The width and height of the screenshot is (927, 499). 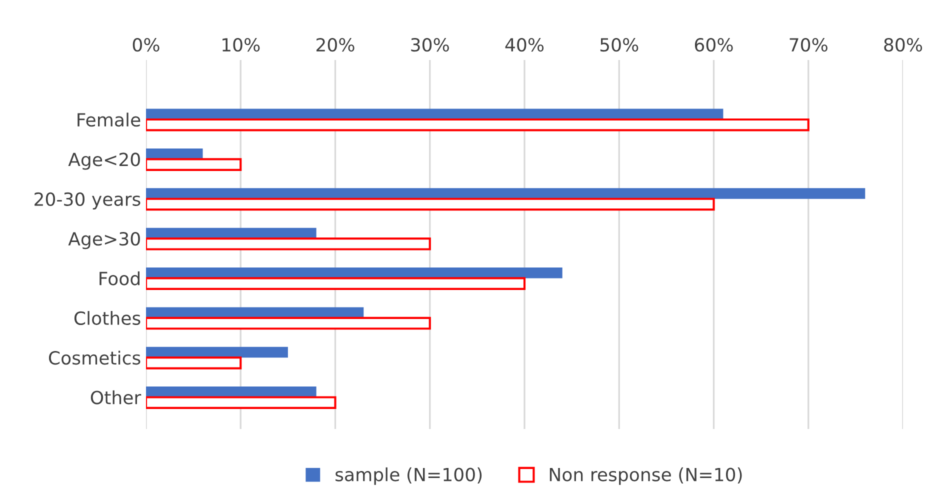 What do you see at coordinates (120, 278) in the screenshot?
I see `y-tick-label: Food` at bounding box center [120, 278].